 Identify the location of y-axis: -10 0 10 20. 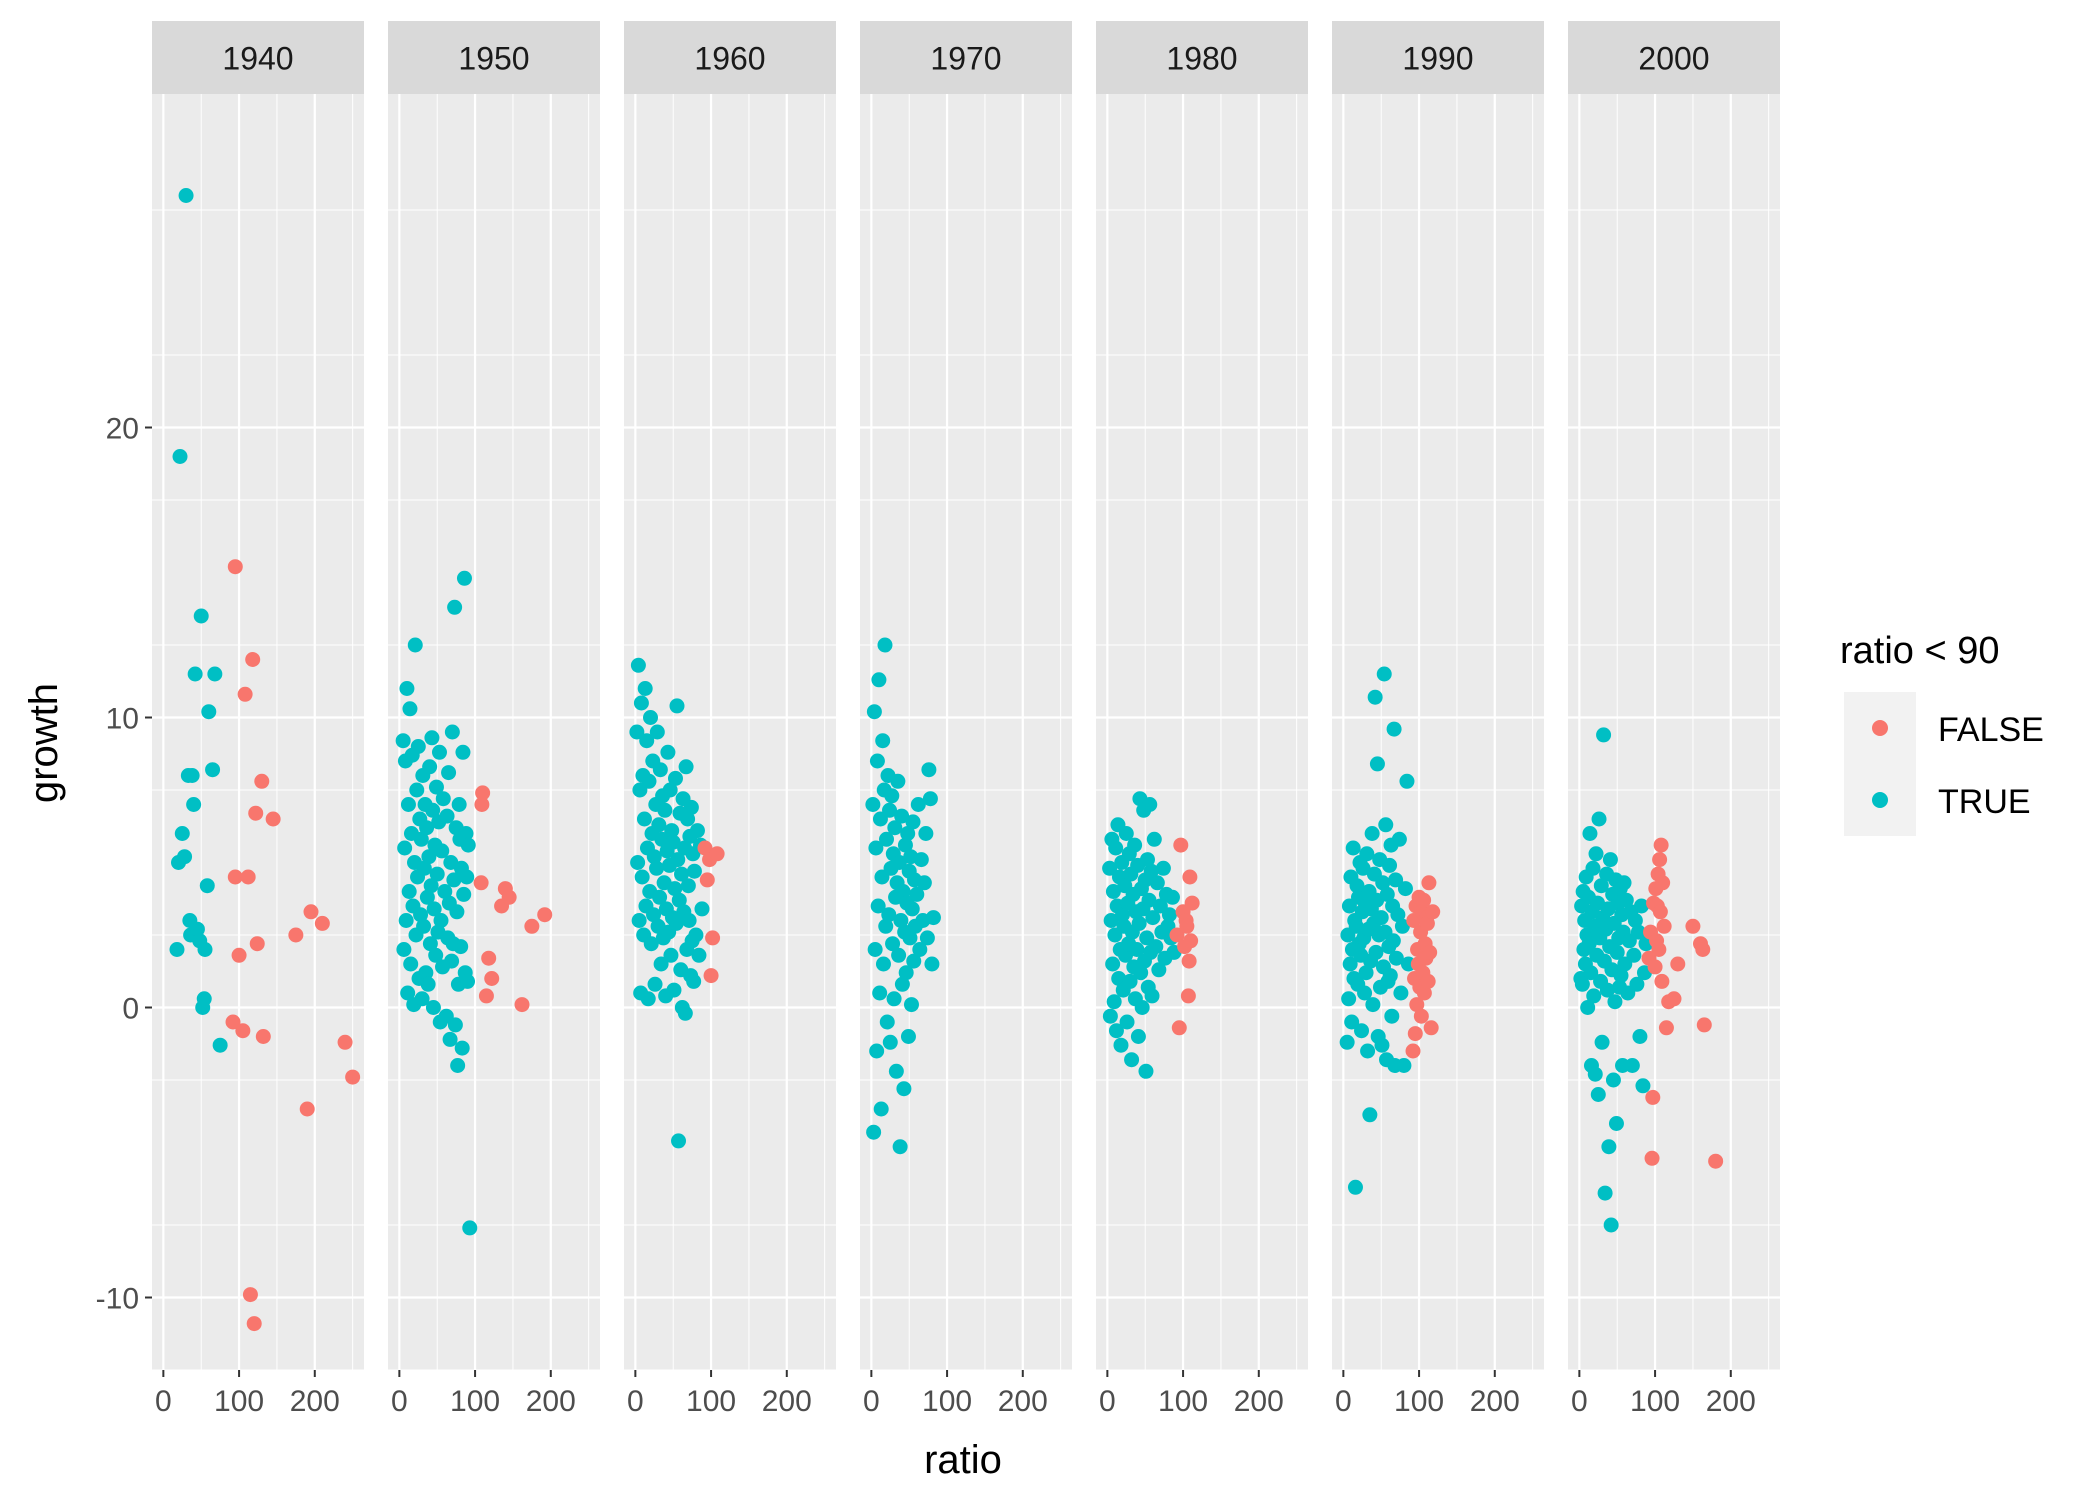
(124, 864).